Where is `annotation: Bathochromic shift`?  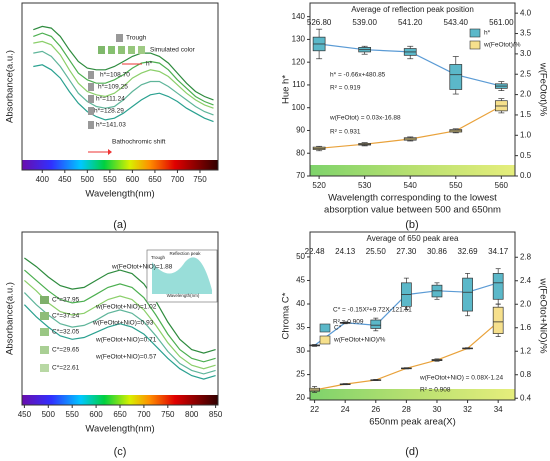 annotation: Bathochromic shift is located at coordinates (139, 142).